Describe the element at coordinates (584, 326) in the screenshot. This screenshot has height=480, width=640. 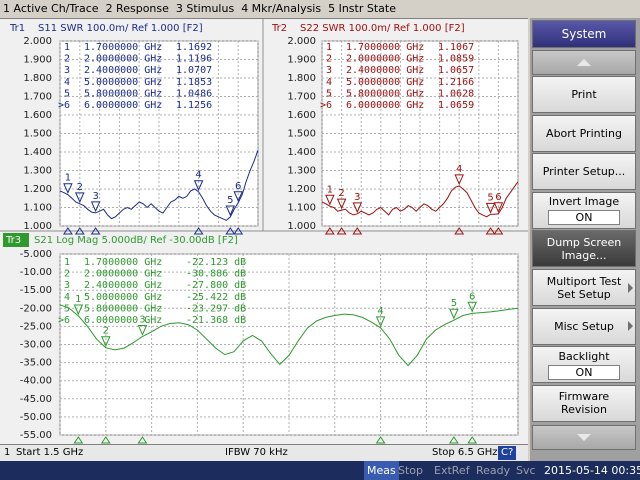
I see `softkey: Misc Setup` at that location.